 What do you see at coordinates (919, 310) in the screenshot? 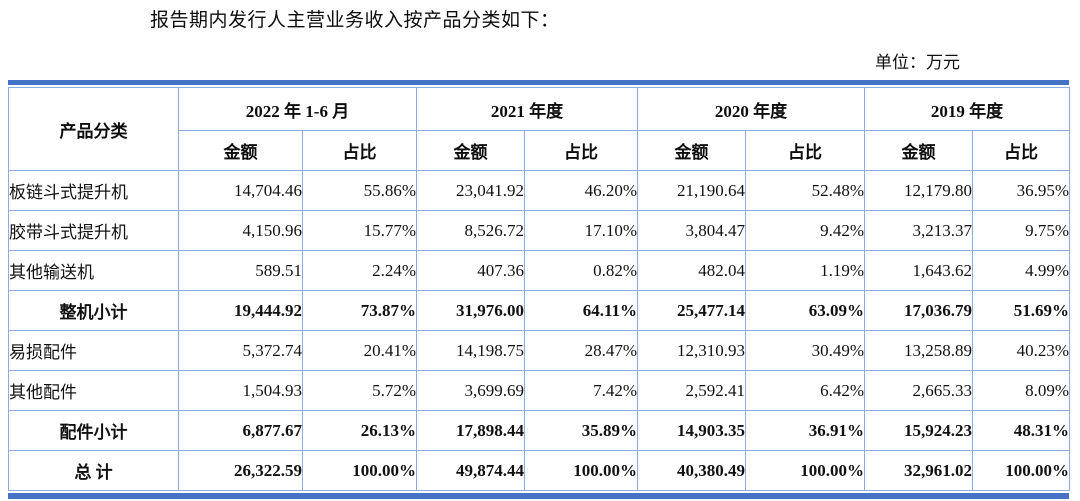
I see `amount-cell: 17,036.79` at bounding box center [919, 310].